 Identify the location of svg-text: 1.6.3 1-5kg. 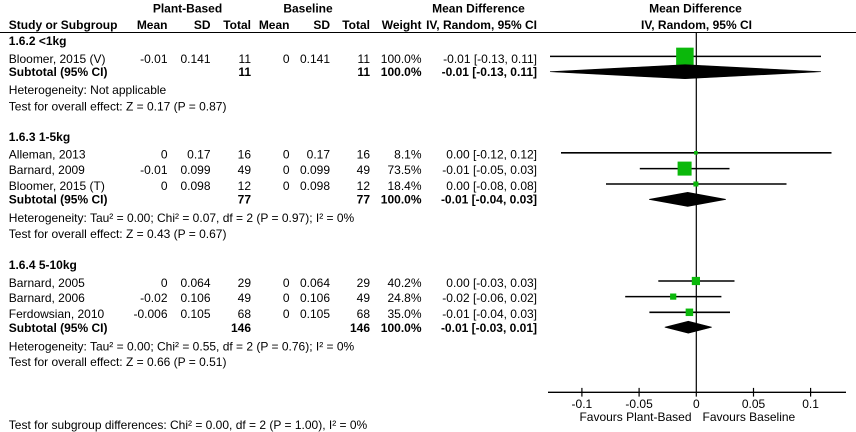
(39, 137).